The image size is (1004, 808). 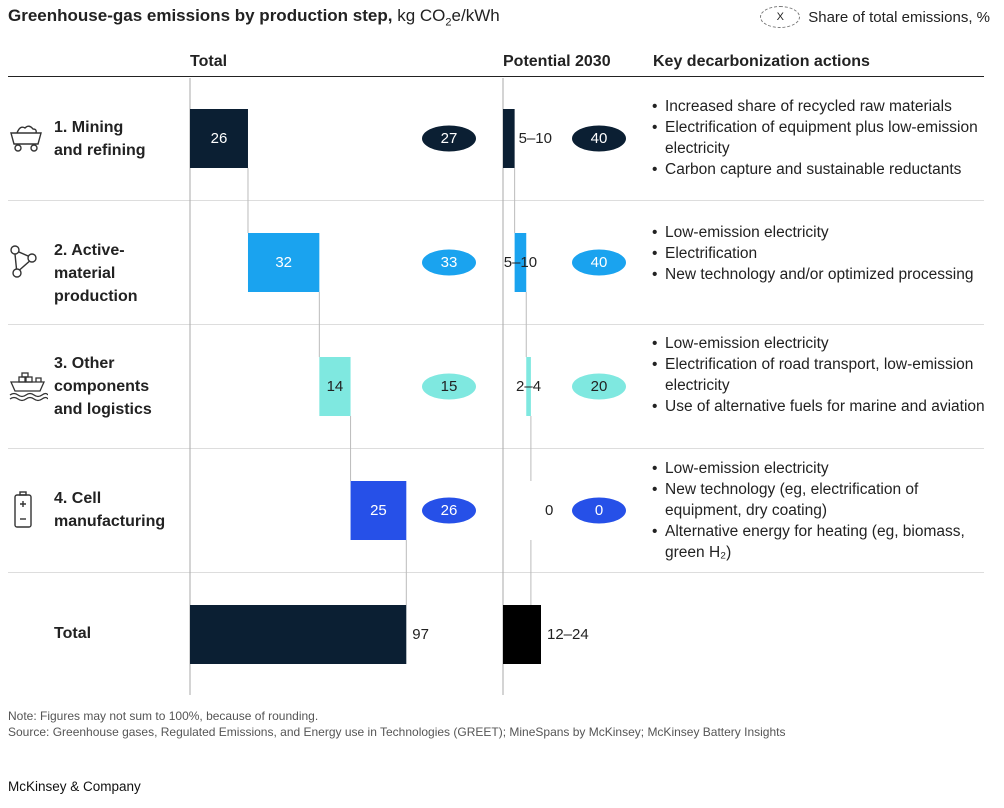 I want to click on share-pill-label: 27, so click(x=449, y=138).